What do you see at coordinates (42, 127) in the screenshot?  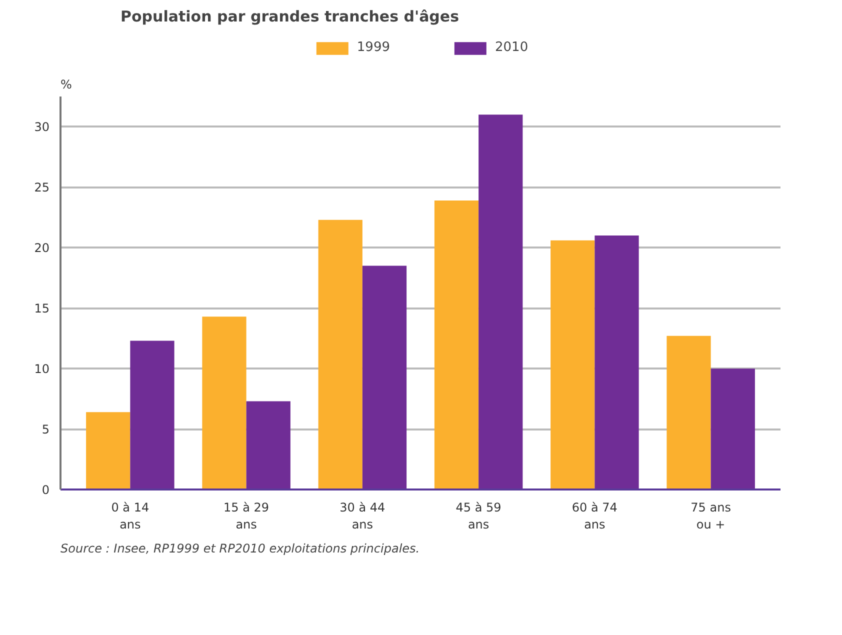 I see `y-tick-label: 30` at bounding box center [42, 127].